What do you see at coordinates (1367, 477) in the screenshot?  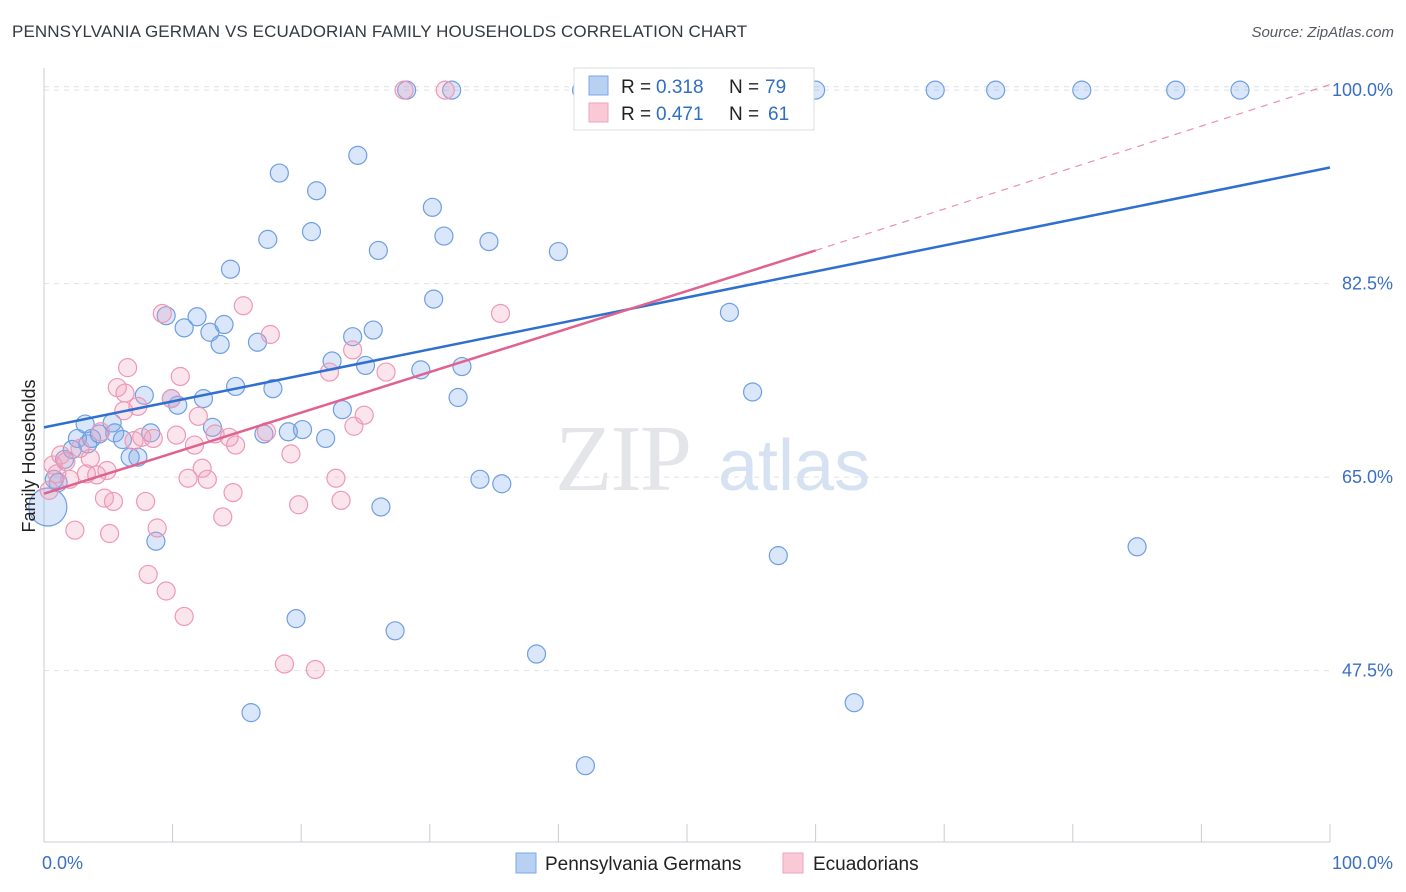 I see `y-tick-label: 65.0%` at bounding box center [1367, 477].